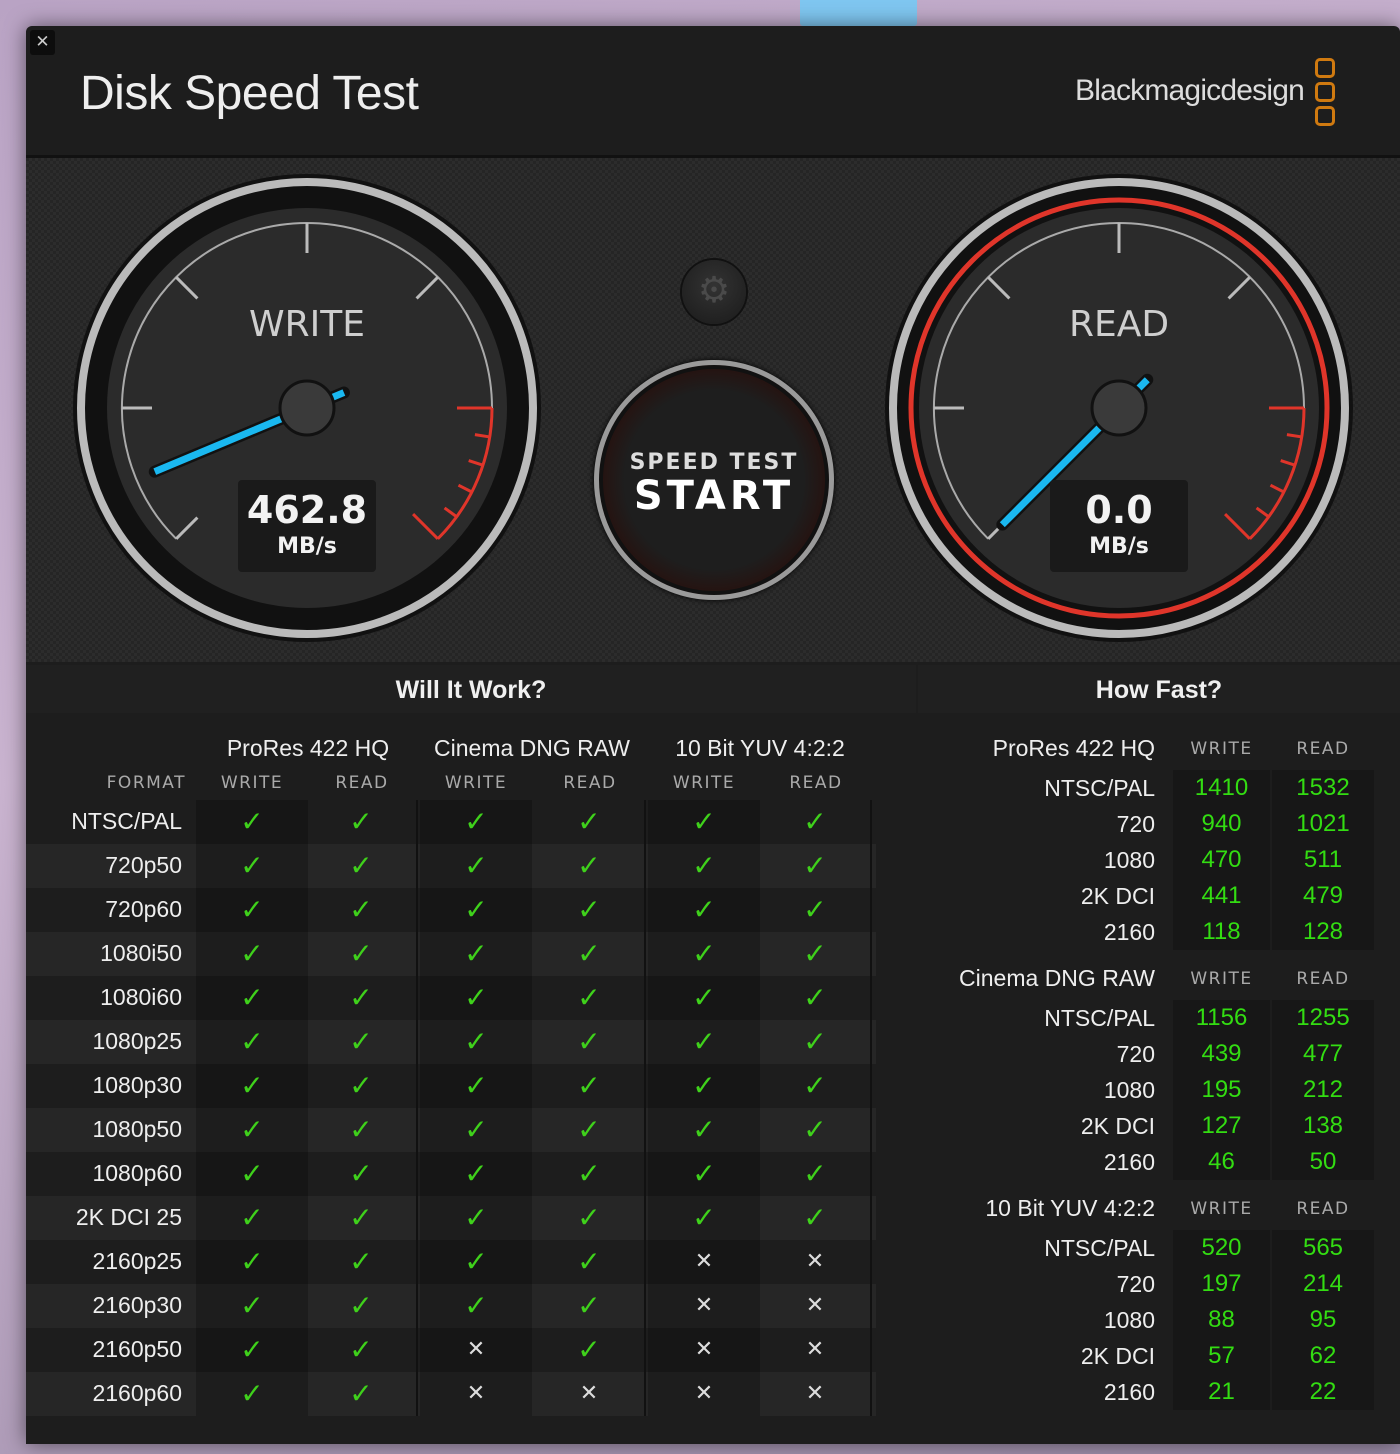  I want to click on read-speed: 1021, so click(1323, 824).